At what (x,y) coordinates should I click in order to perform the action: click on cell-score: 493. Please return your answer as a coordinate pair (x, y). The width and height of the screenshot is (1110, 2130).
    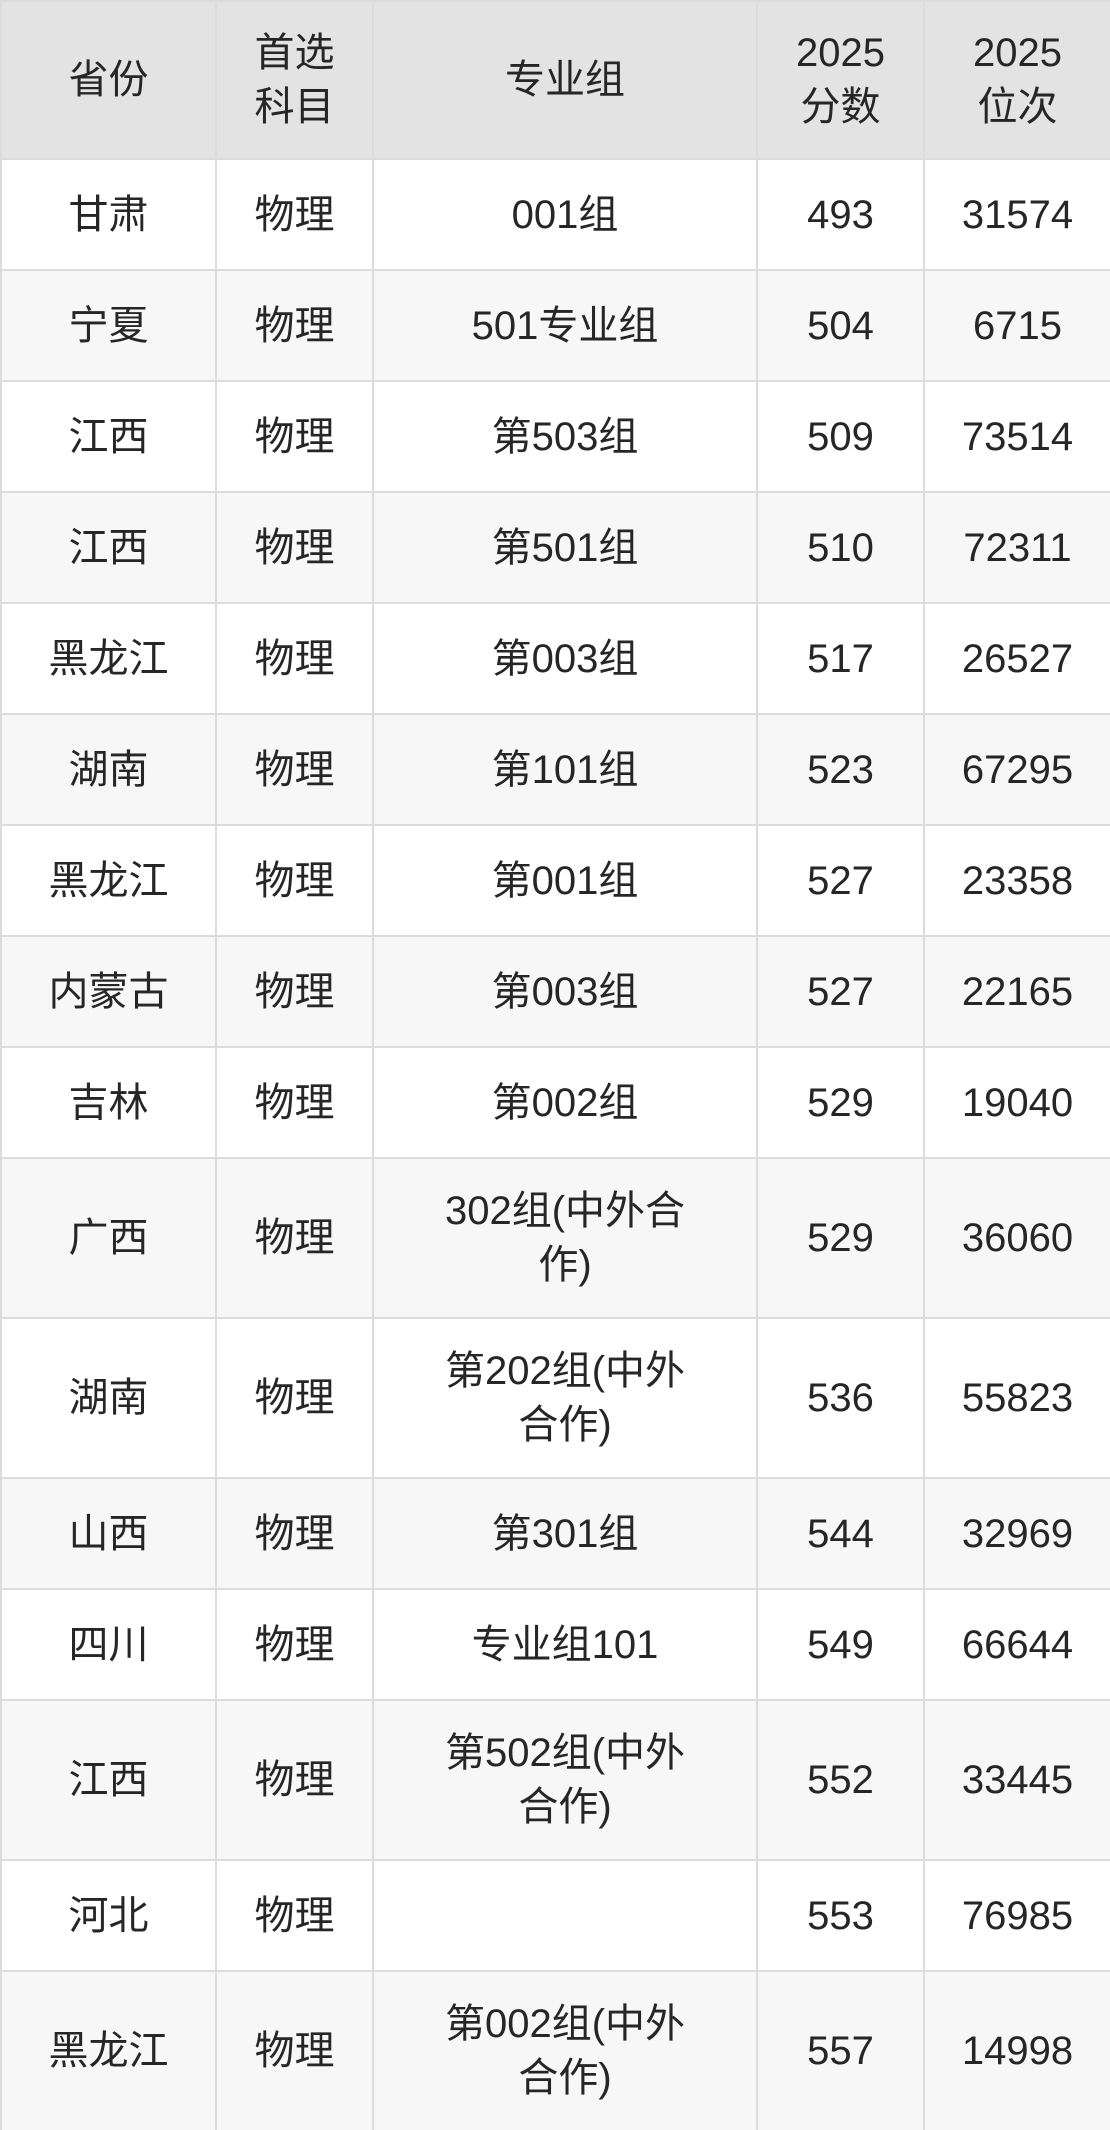
    Looking at the image, I should click on (840, 214).